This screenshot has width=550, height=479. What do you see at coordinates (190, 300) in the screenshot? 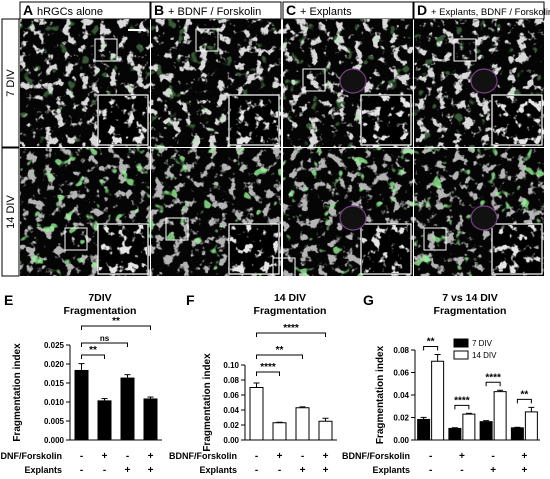
I see `panel-label-f: F` at bounding box center [190, 300].